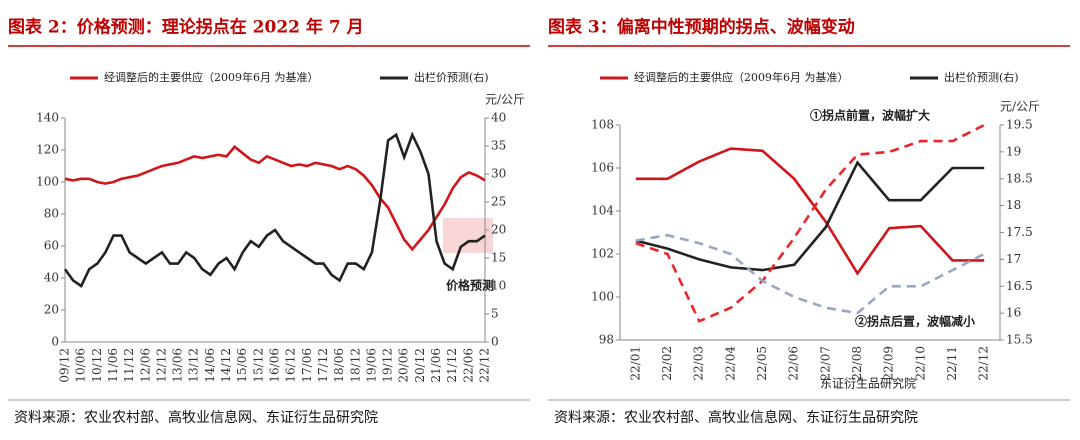 The height and width of the screenshot is (440, 1080). Describe the element at coordinates (55, 342) in the screenshot. I see `y-tick-label: 0` at that location.